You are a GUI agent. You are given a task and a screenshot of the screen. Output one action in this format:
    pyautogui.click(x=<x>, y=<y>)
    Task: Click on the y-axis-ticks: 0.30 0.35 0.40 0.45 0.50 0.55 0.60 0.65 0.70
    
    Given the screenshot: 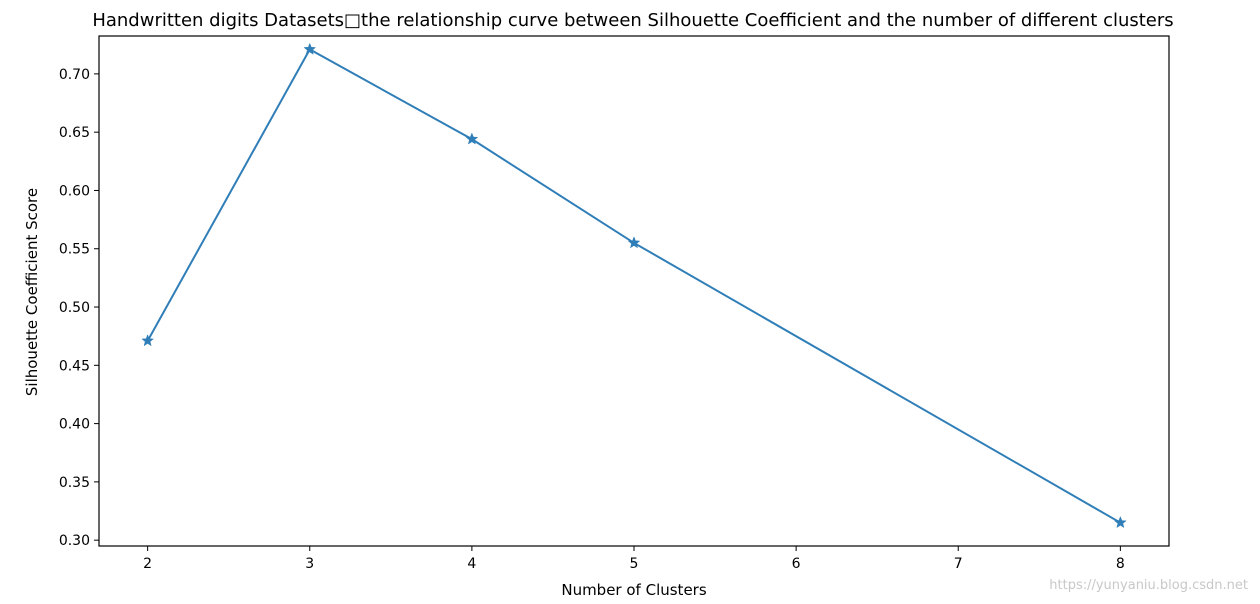 What is the action you would take?
    pyautogui.click(x=79, y=308)
    